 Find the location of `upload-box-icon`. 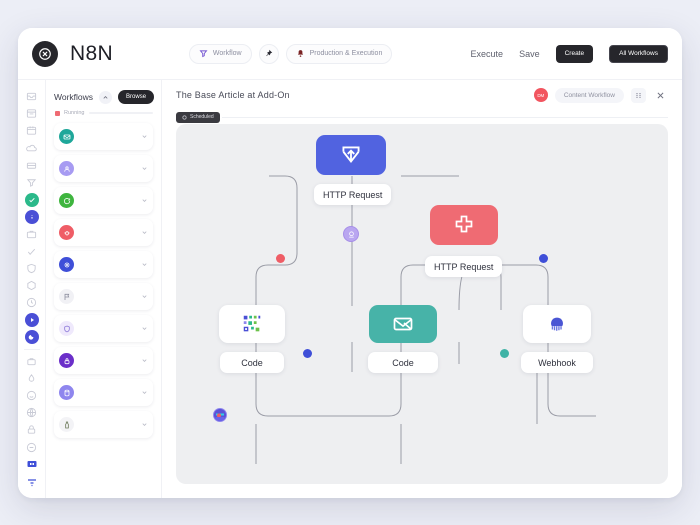

upload-box-icon is located at coordinates (351, 155).